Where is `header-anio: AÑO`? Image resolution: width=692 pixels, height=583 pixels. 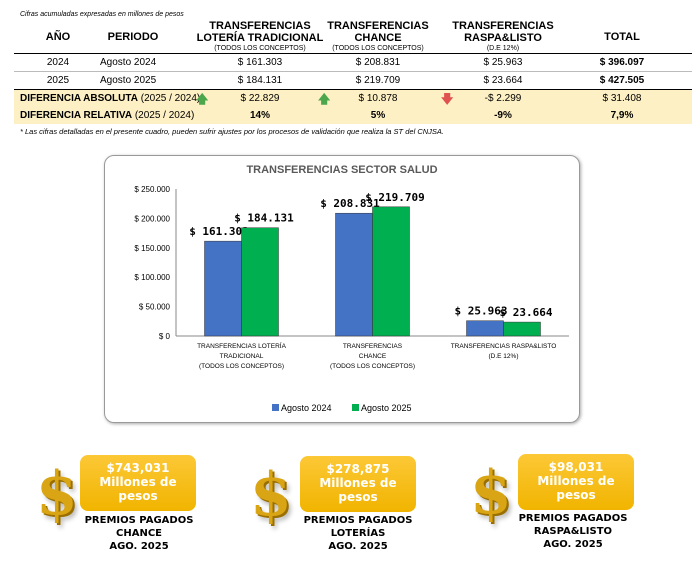 header-anio: AÑO is located at coordinates (58, 37).